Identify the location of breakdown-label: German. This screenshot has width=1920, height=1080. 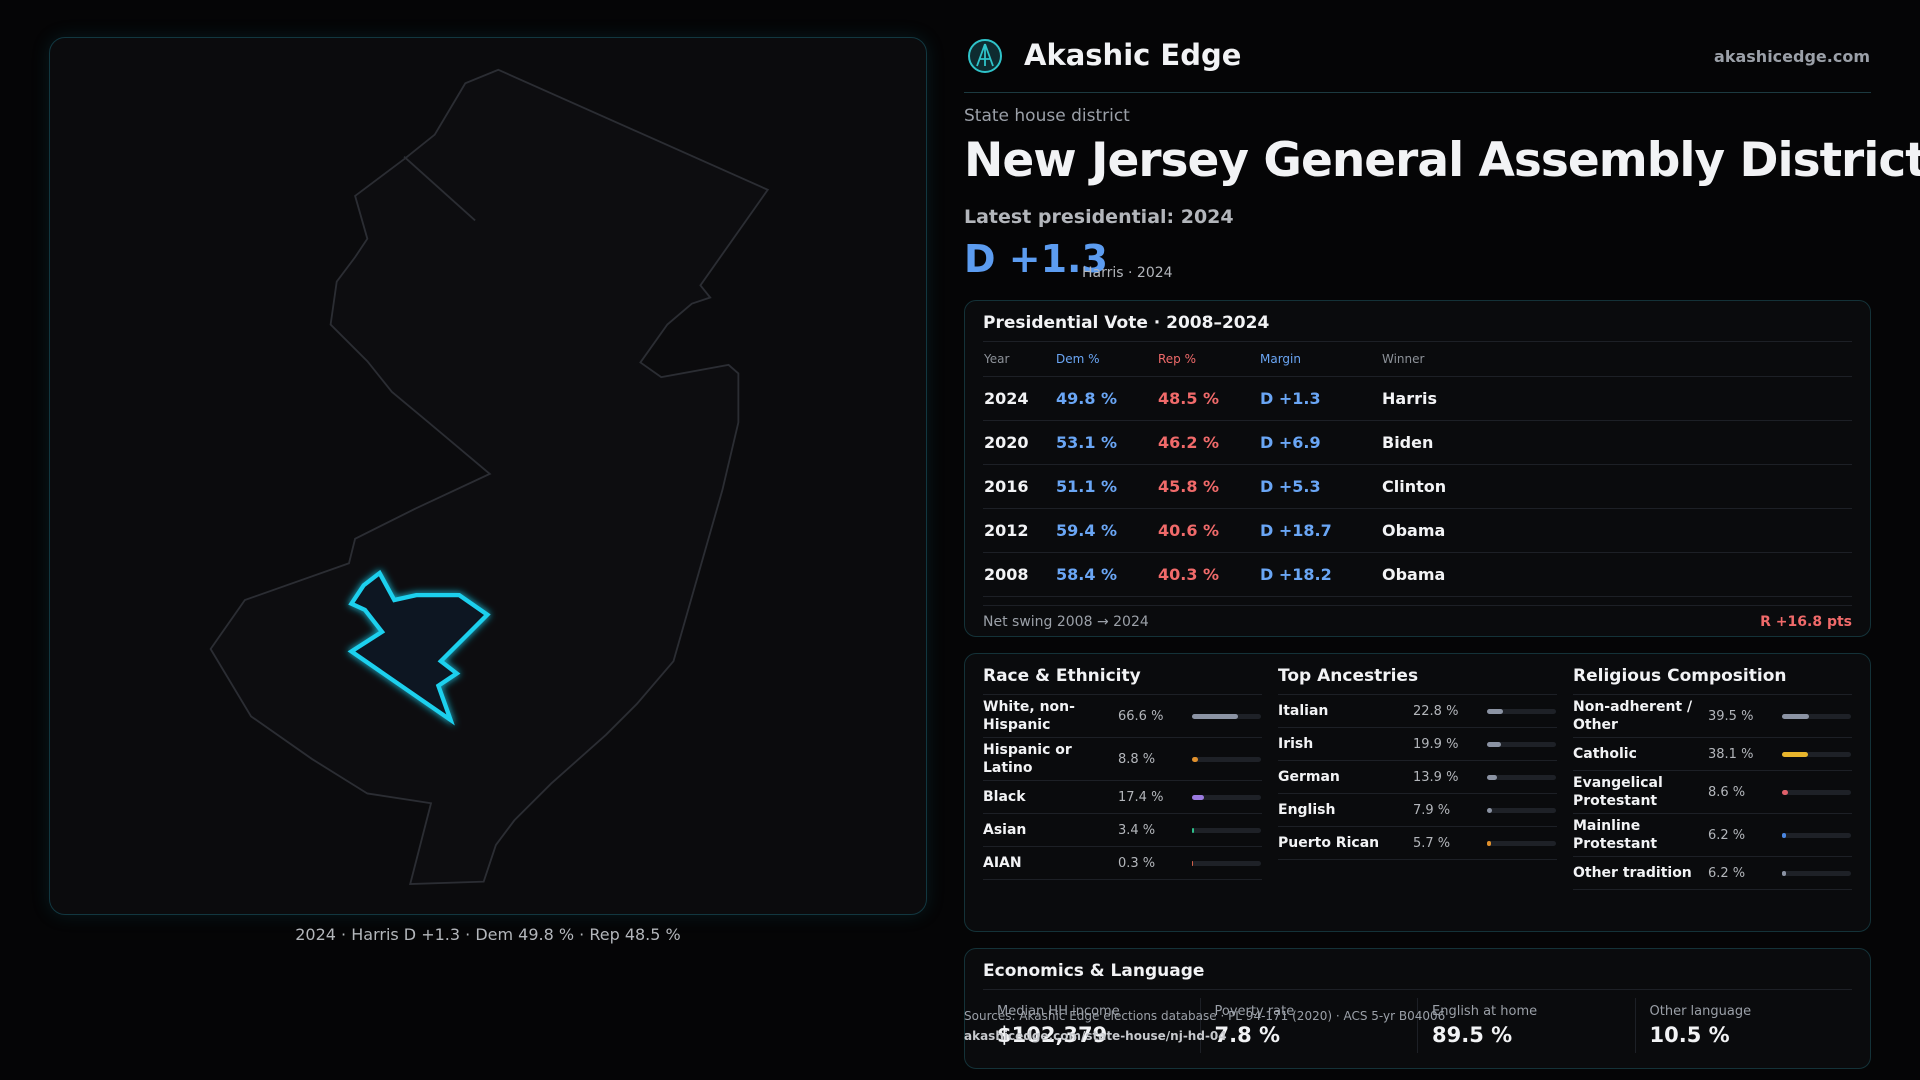
(1309, 777).